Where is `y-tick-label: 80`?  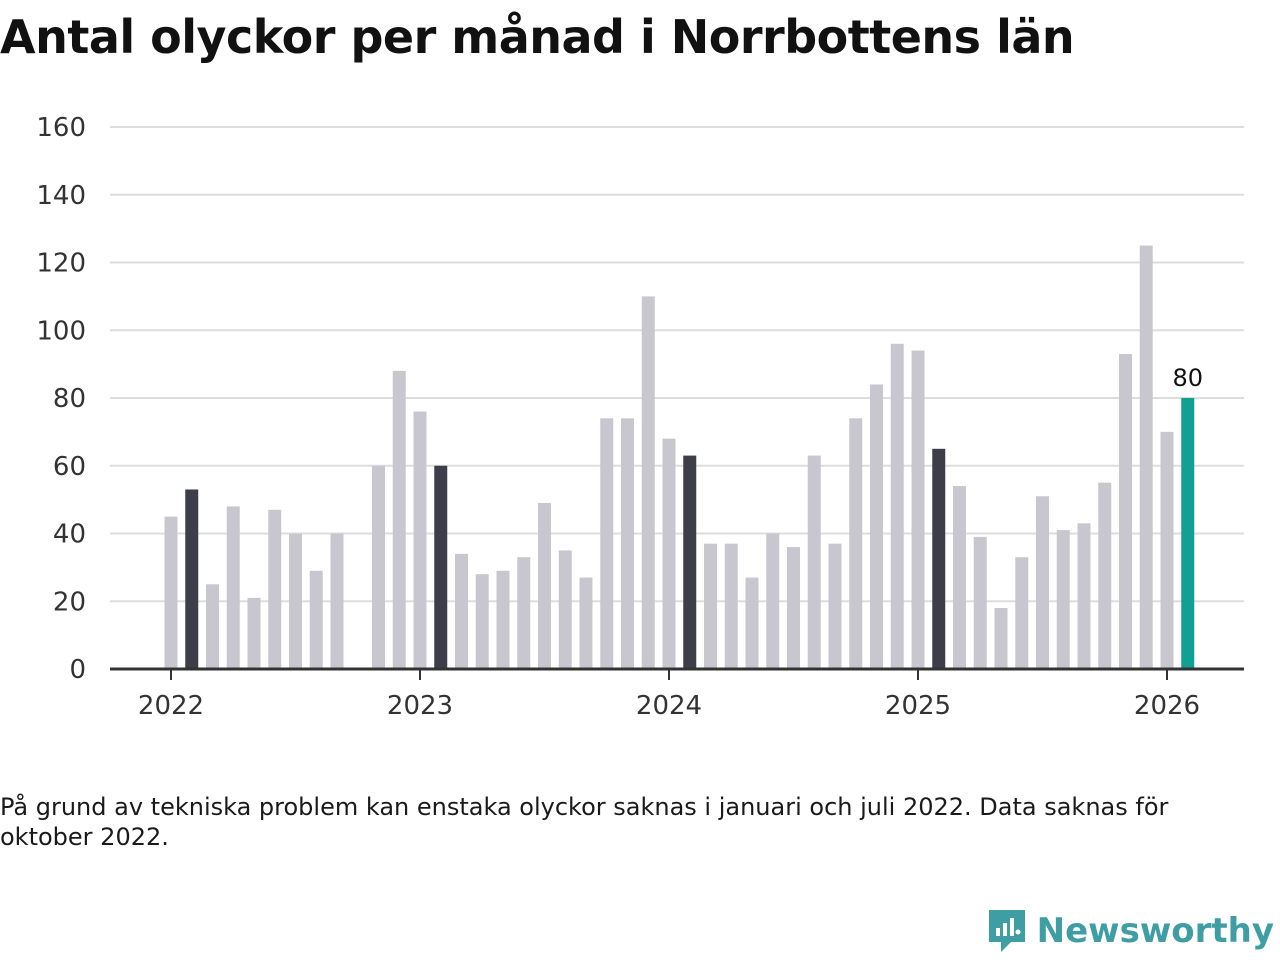
y-tick-label: 80 is located at coordinates (69, 399).